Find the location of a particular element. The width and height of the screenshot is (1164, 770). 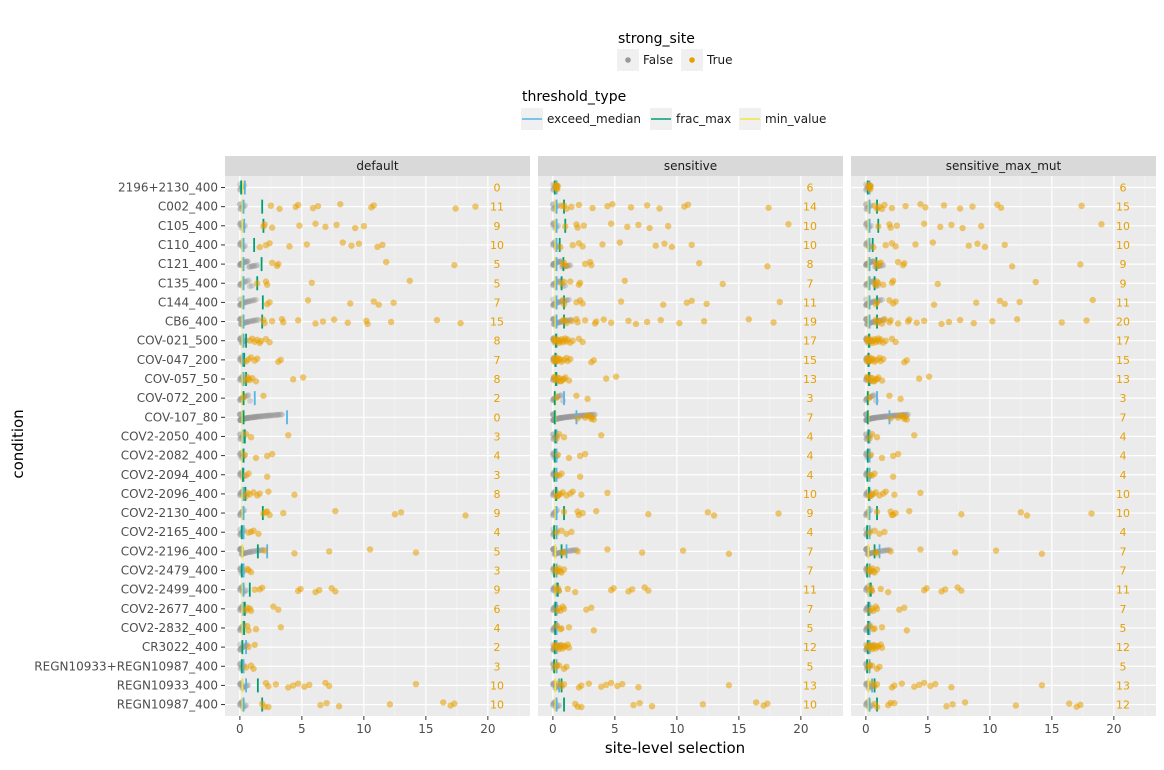

strong-site-count-label: 13 is located at coordinates (1123, 685).